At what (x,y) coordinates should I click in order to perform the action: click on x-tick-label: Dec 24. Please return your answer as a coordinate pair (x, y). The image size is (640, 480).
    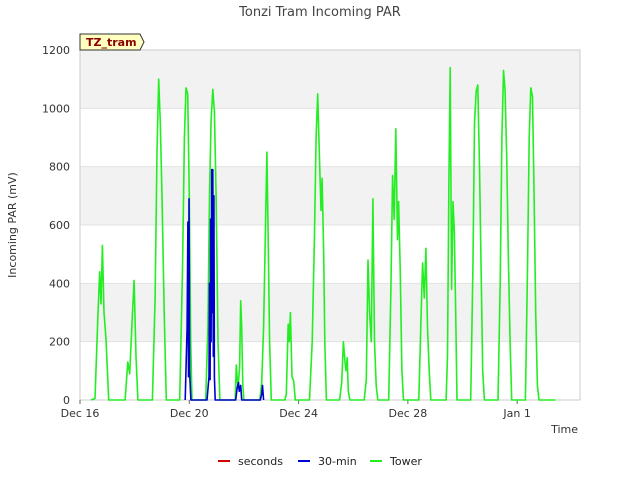
    Looking at the image, I should click on (298, 413).